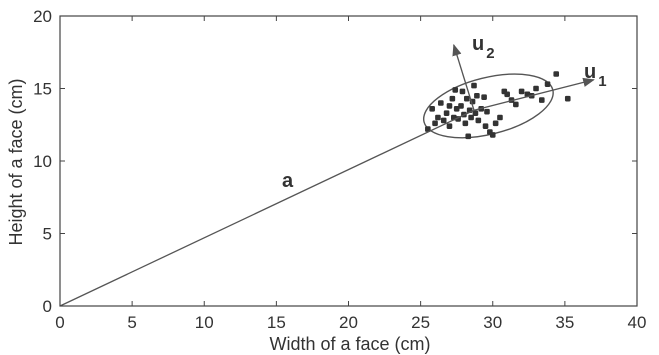  I want to click on x-tick-label: 35, so click(564, 322).